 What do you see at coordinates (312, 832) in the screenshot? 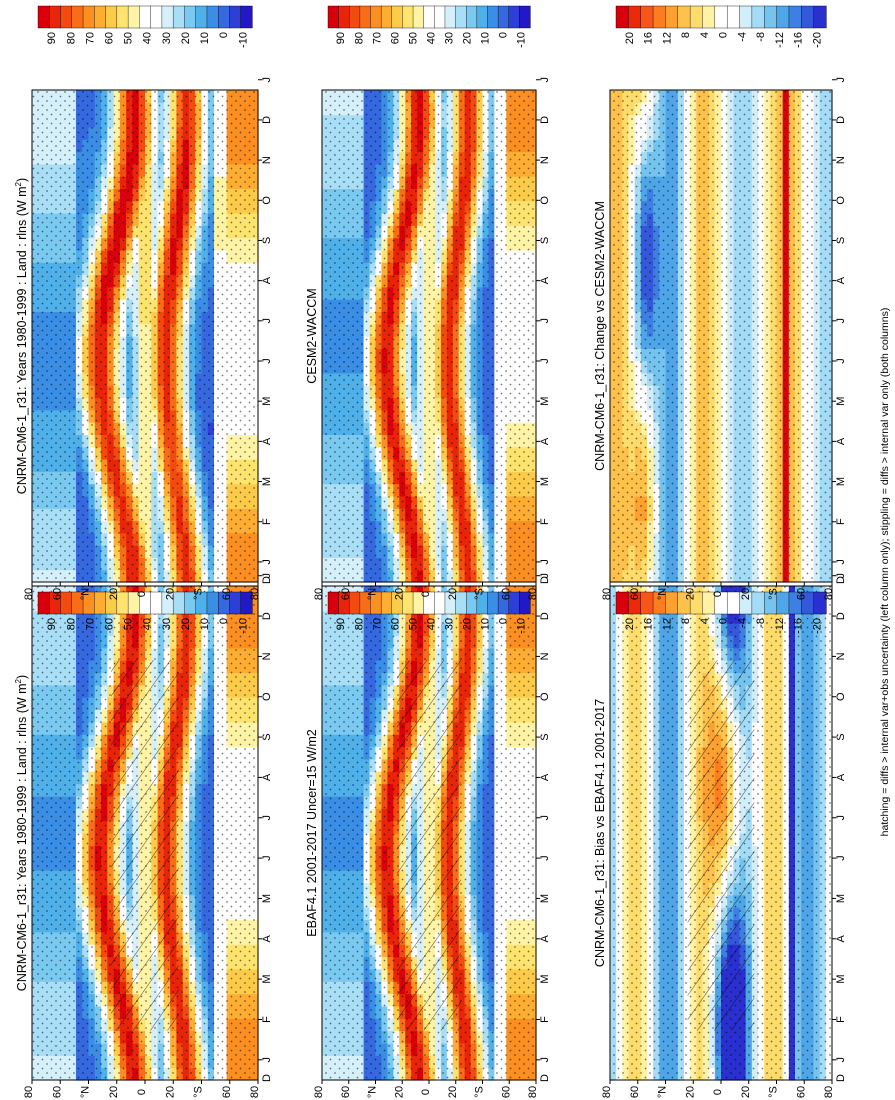
I see `panel-title: EBAF4.1 2001-2017 Uncer=15 W/m2` at bounding box center [312, 832].